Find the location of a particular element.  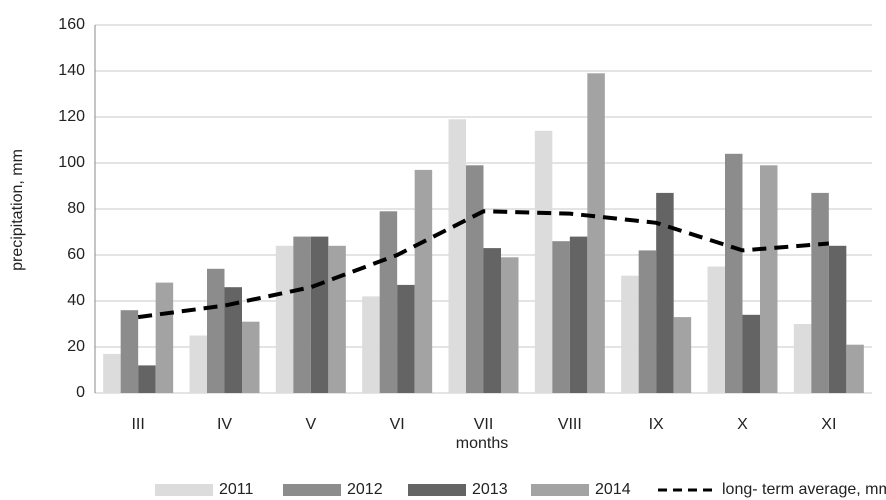

legend-label: 2012 is located at coordinates (365, 489).